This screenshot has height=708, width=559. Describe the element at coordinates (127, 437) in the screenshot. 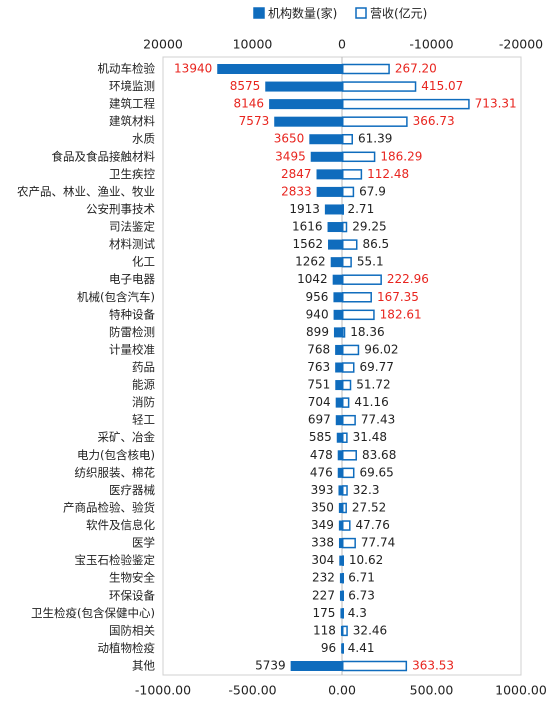

I see `category-label: 采矿、冶金` at that location.